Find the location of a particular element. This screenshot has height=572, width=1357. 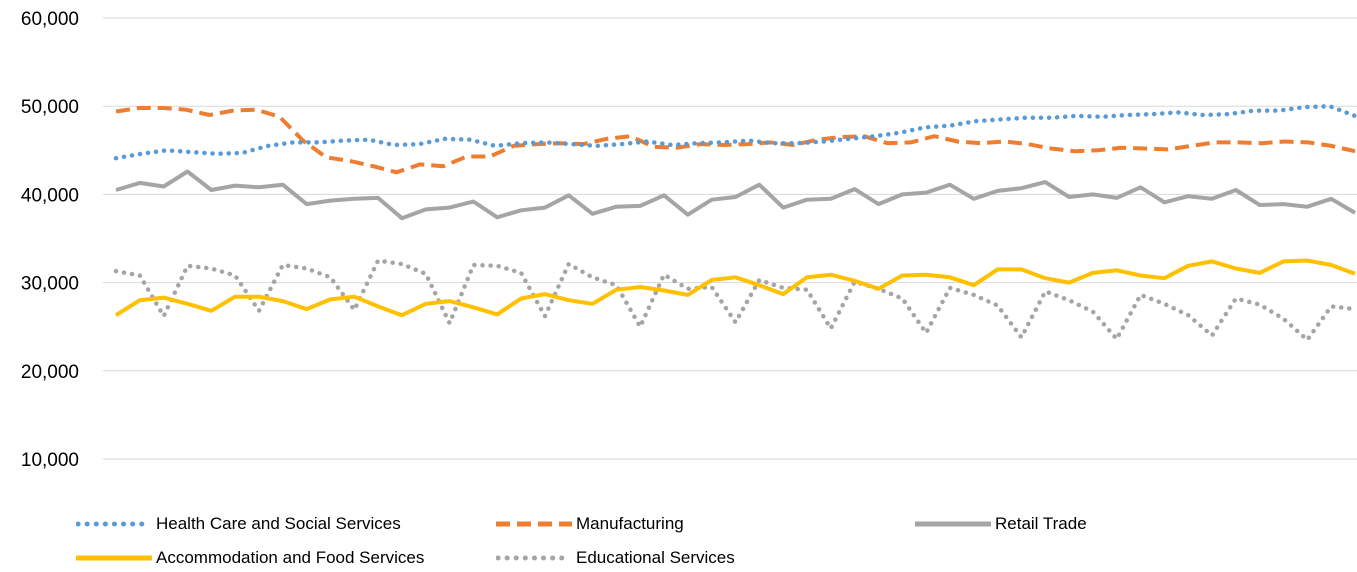

legend-item-manufacturing: Manufacturing is located at coordinates (590, 524).